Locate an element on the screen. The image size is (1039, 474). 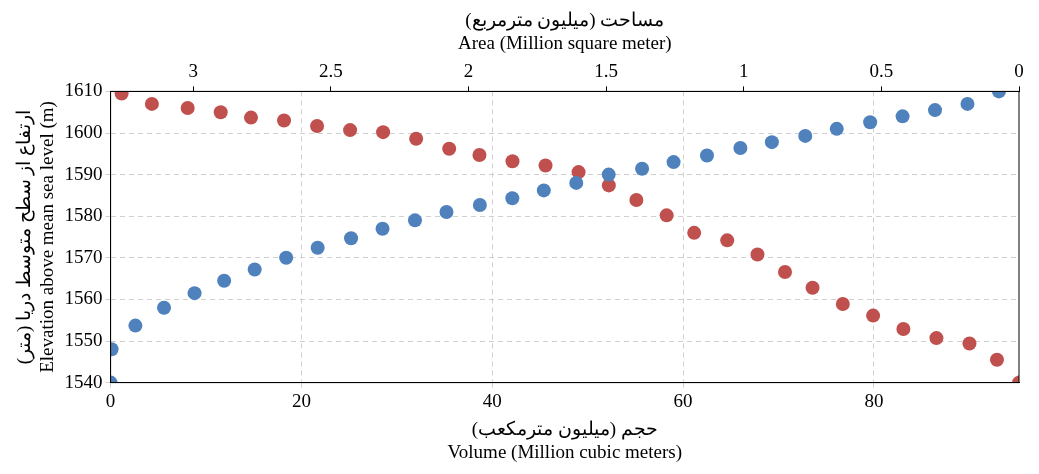
x-tick-label: 60 is located at coordinates (683, 400).